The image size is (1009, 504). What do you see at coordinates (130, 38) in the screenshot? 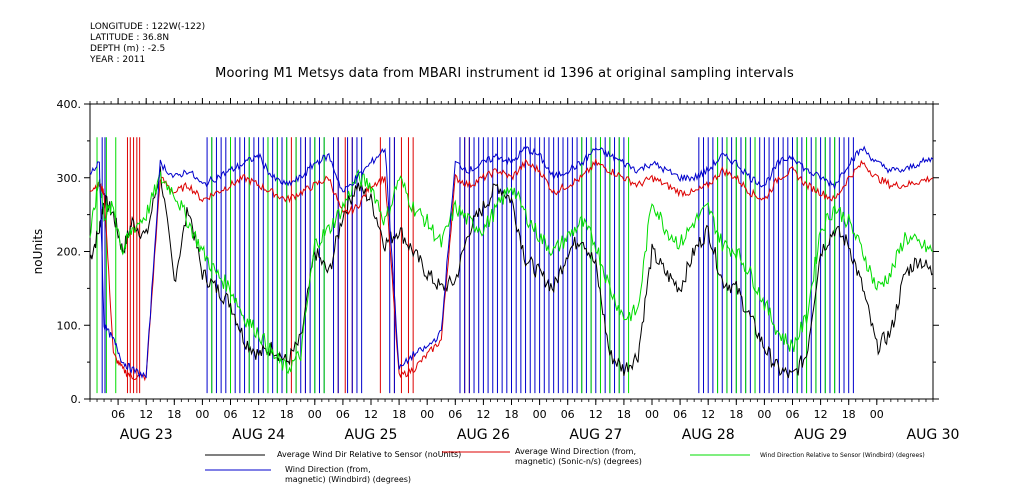
I see `latitude-label: LATITUDE : 36.8N` at bounding box center [130, 38].